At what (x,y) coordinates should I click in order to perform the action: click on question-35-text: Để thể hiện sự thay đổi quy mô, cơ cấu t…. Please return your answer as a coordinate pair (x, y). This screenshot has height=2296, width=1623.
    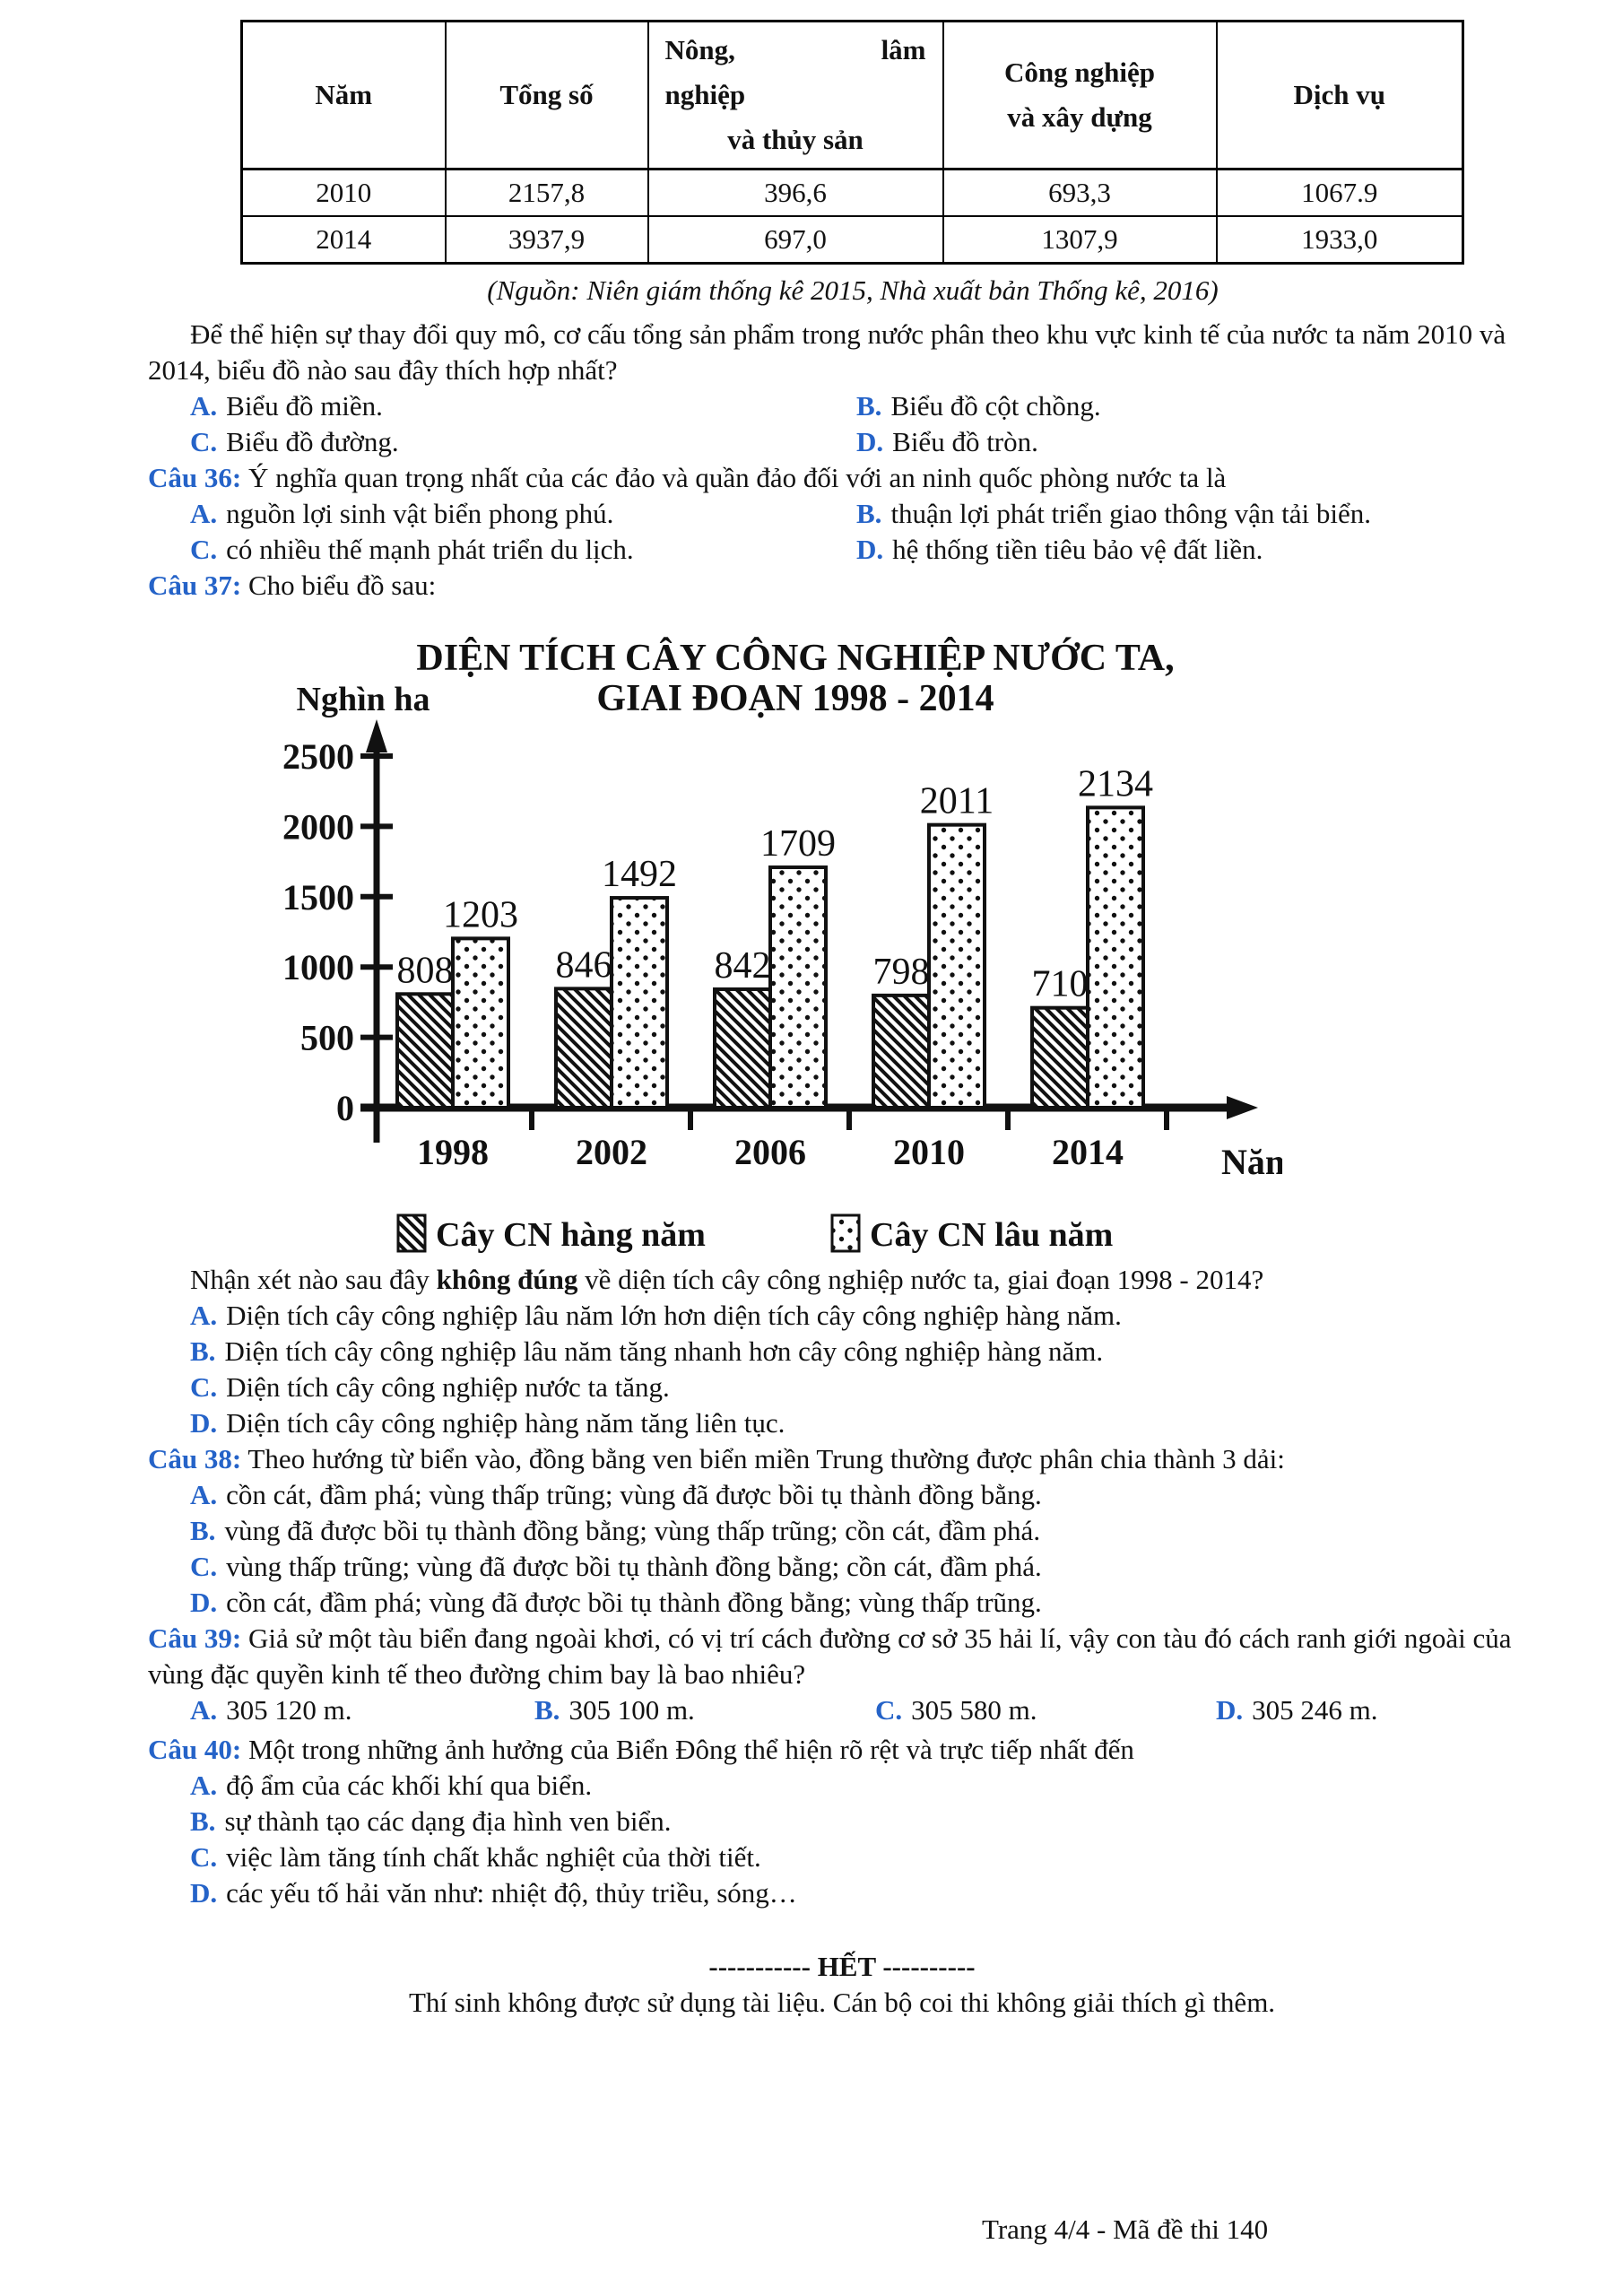
    Looking at the image, I should click on (827, 352).